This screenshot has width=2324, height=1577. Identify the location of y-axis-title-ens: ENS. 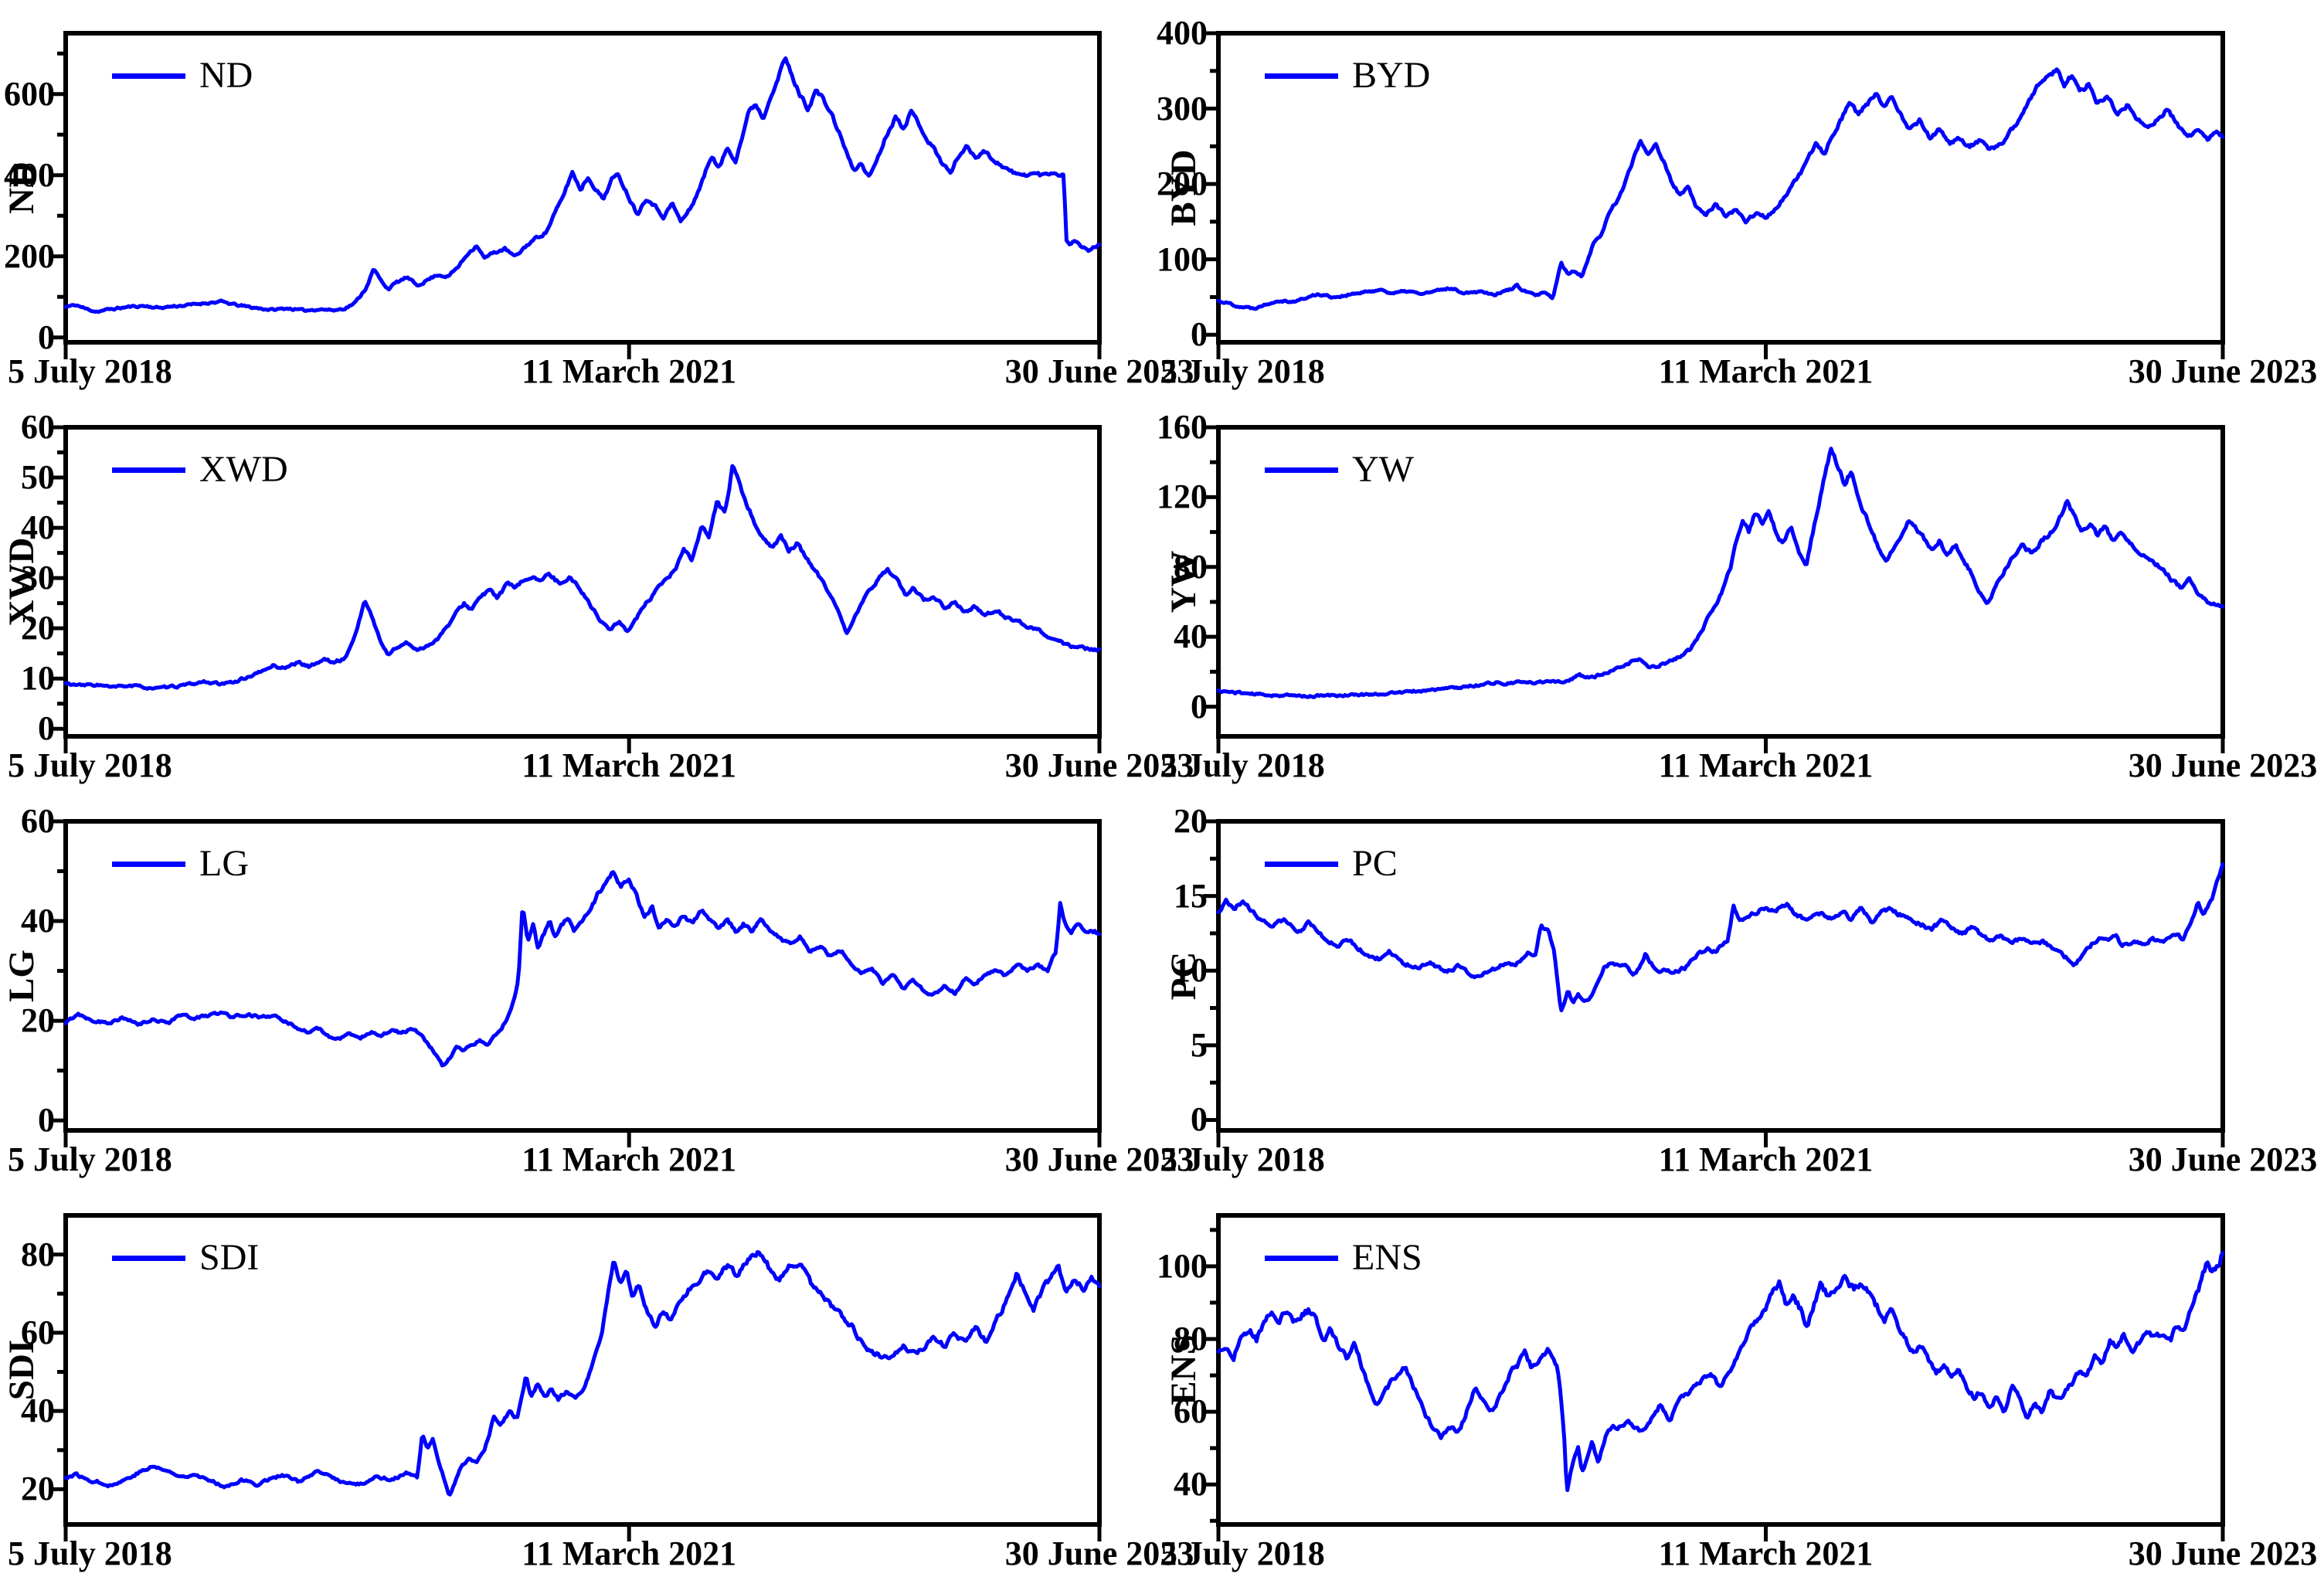
(1184, 1369).